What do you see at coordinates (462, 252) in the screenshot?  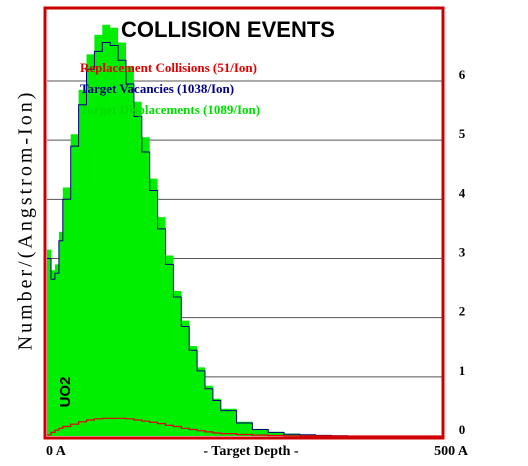 I see `y-tick-label-3: 3` at bounding box center [462, 252].